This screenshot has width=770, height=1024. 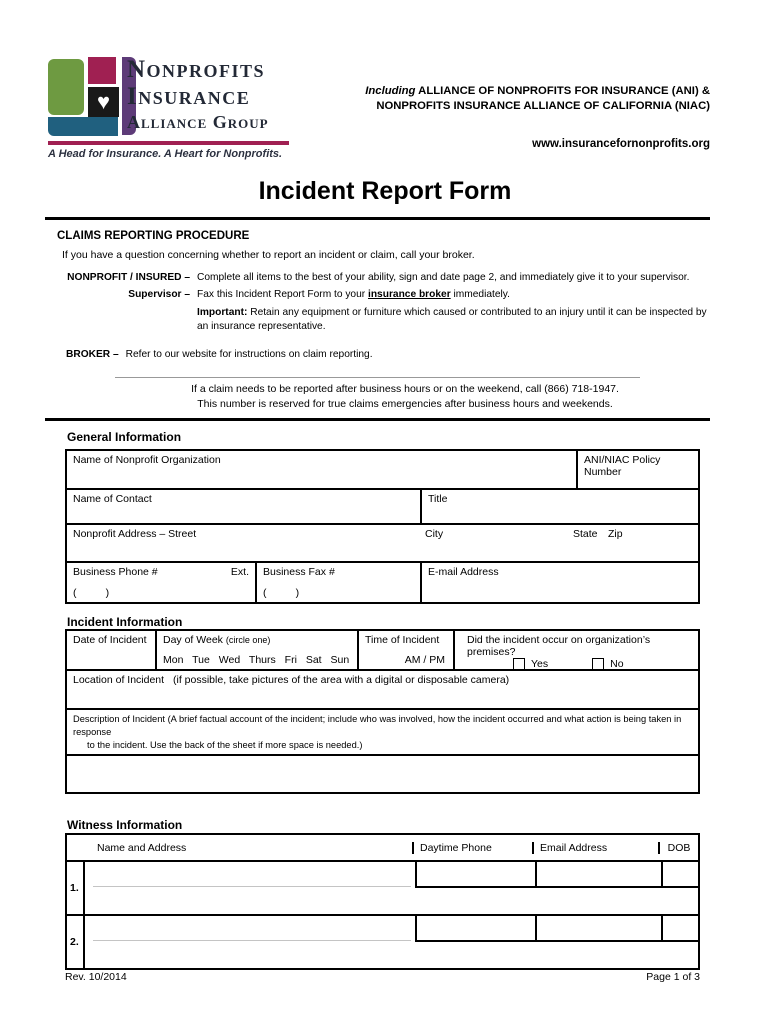 What do you see at coordinates (405, 650) in the screenshot?
I see `incident-time-field: Time of Incident AM / PM` at bounding box center [405, 650].